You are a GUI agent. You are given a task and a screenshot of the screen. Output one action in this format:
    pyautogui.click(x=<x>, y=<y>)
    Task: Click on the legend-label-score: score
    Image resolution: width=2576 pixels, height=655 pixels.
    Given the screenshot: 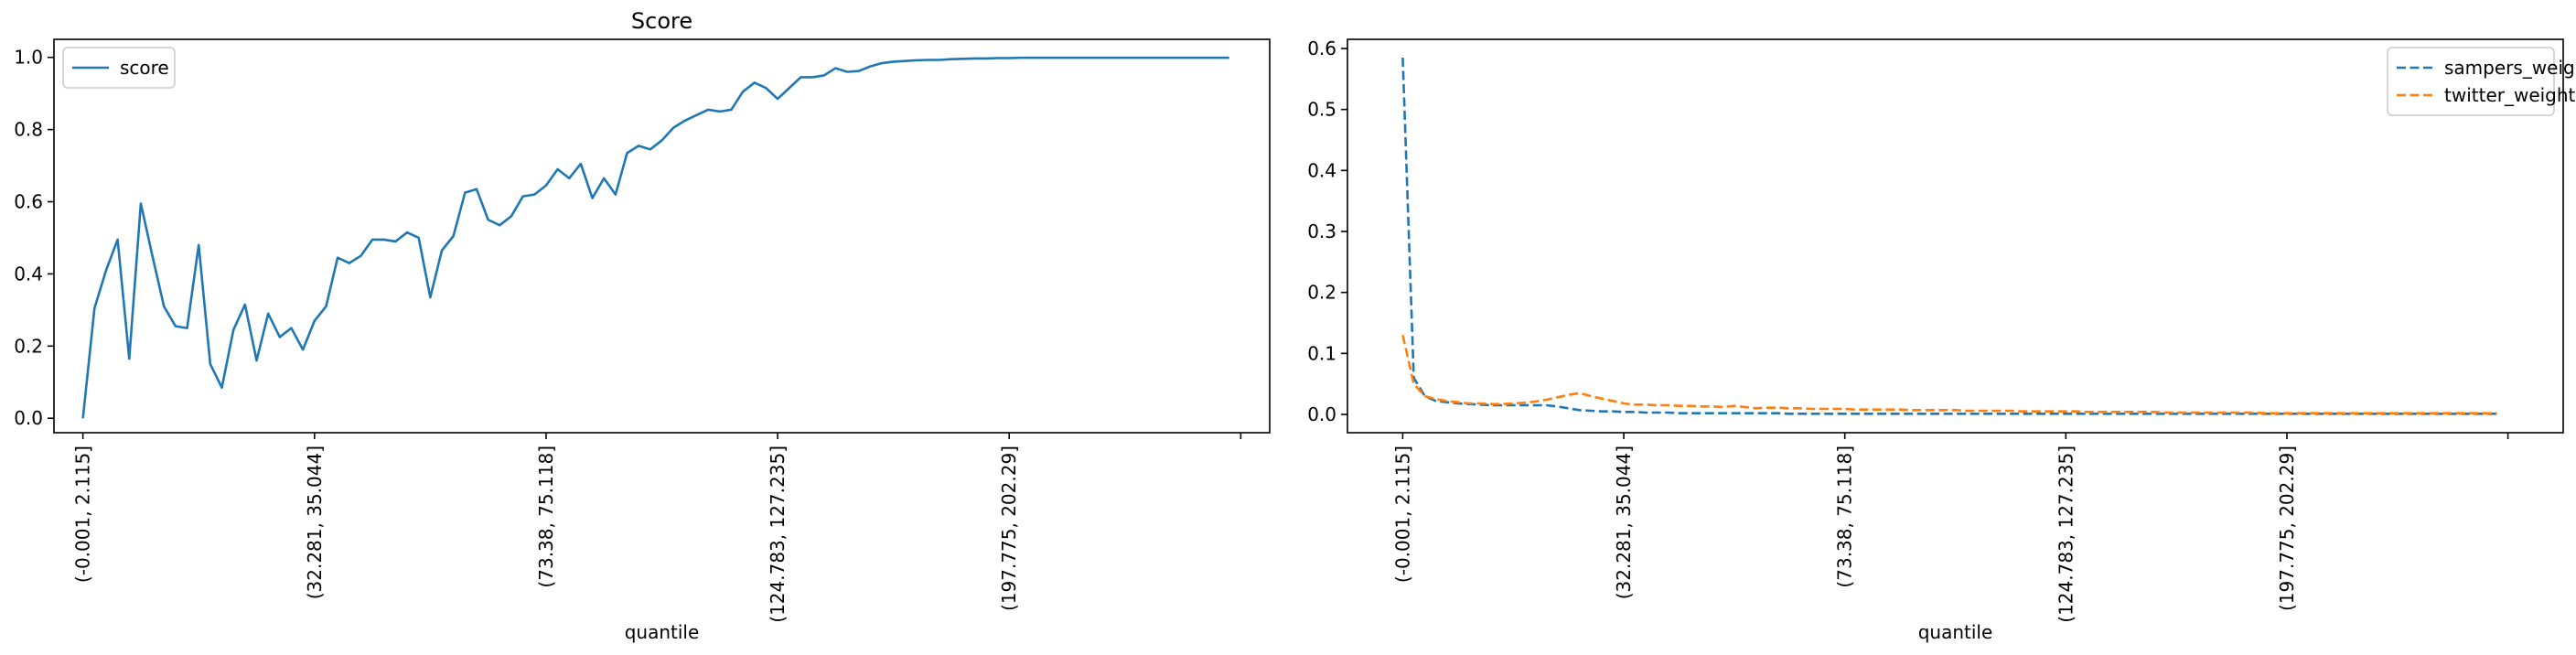 What is the action you would take?
    pyautogui.click(x=145, y=68)
    